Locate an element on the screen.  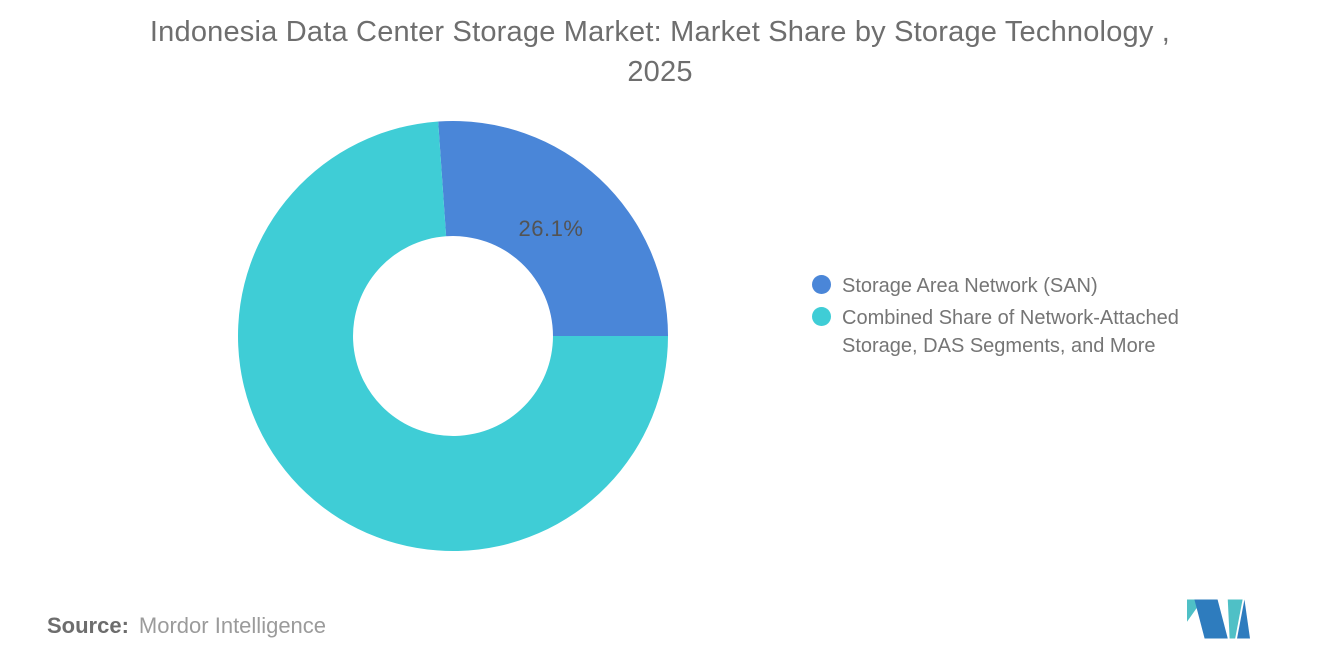
chart-title-line2: 2025 is located at coordinates (660, 72).